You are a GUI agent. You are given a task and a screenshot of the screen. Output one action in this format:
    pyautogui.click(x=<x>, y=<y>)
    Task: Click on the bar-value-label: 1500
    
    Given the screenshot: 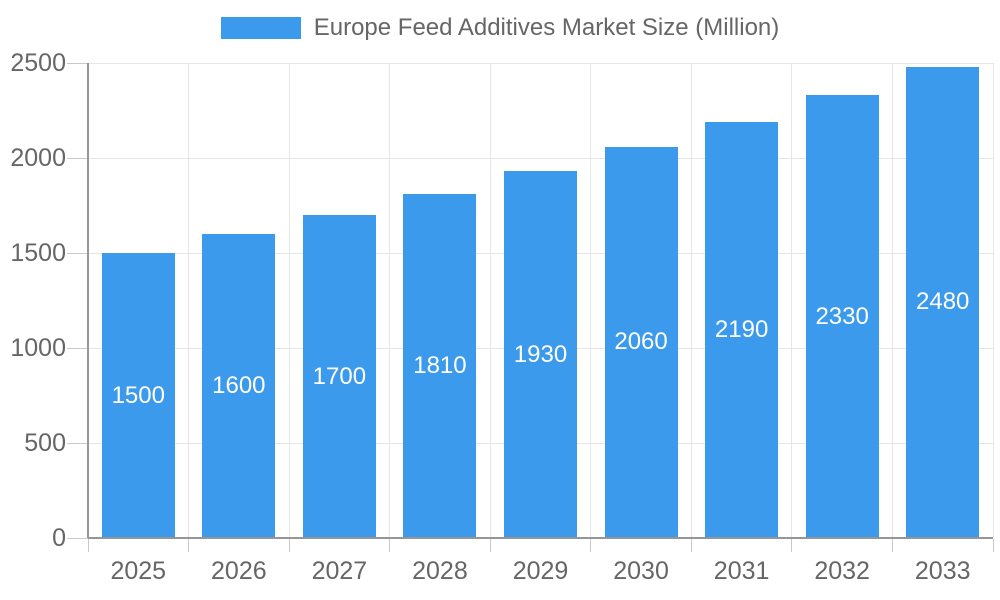 What is the action you would take?
    pyautogui.click(x=138, y=395)
    